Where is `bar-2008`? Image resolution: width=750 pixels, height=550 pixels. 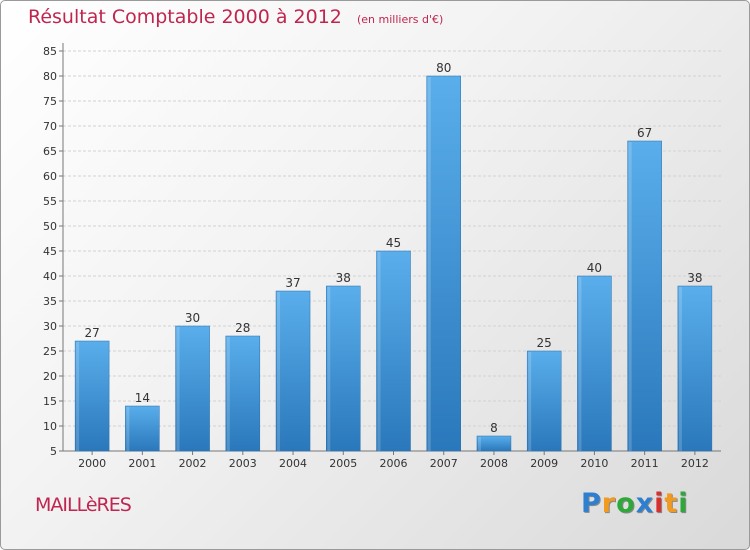 bar-2008 is located at coordinates (494, 443).